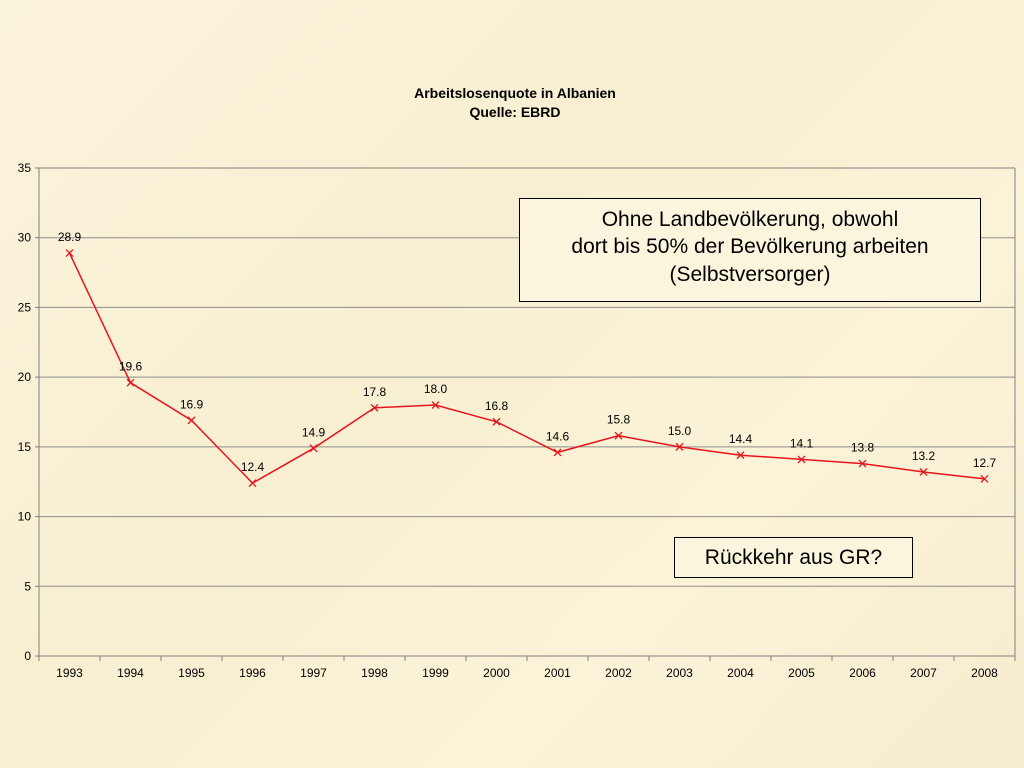  Describe the element at coordinates (802, 443) in the screenshot. I see `data-label: 14.1` at that location.